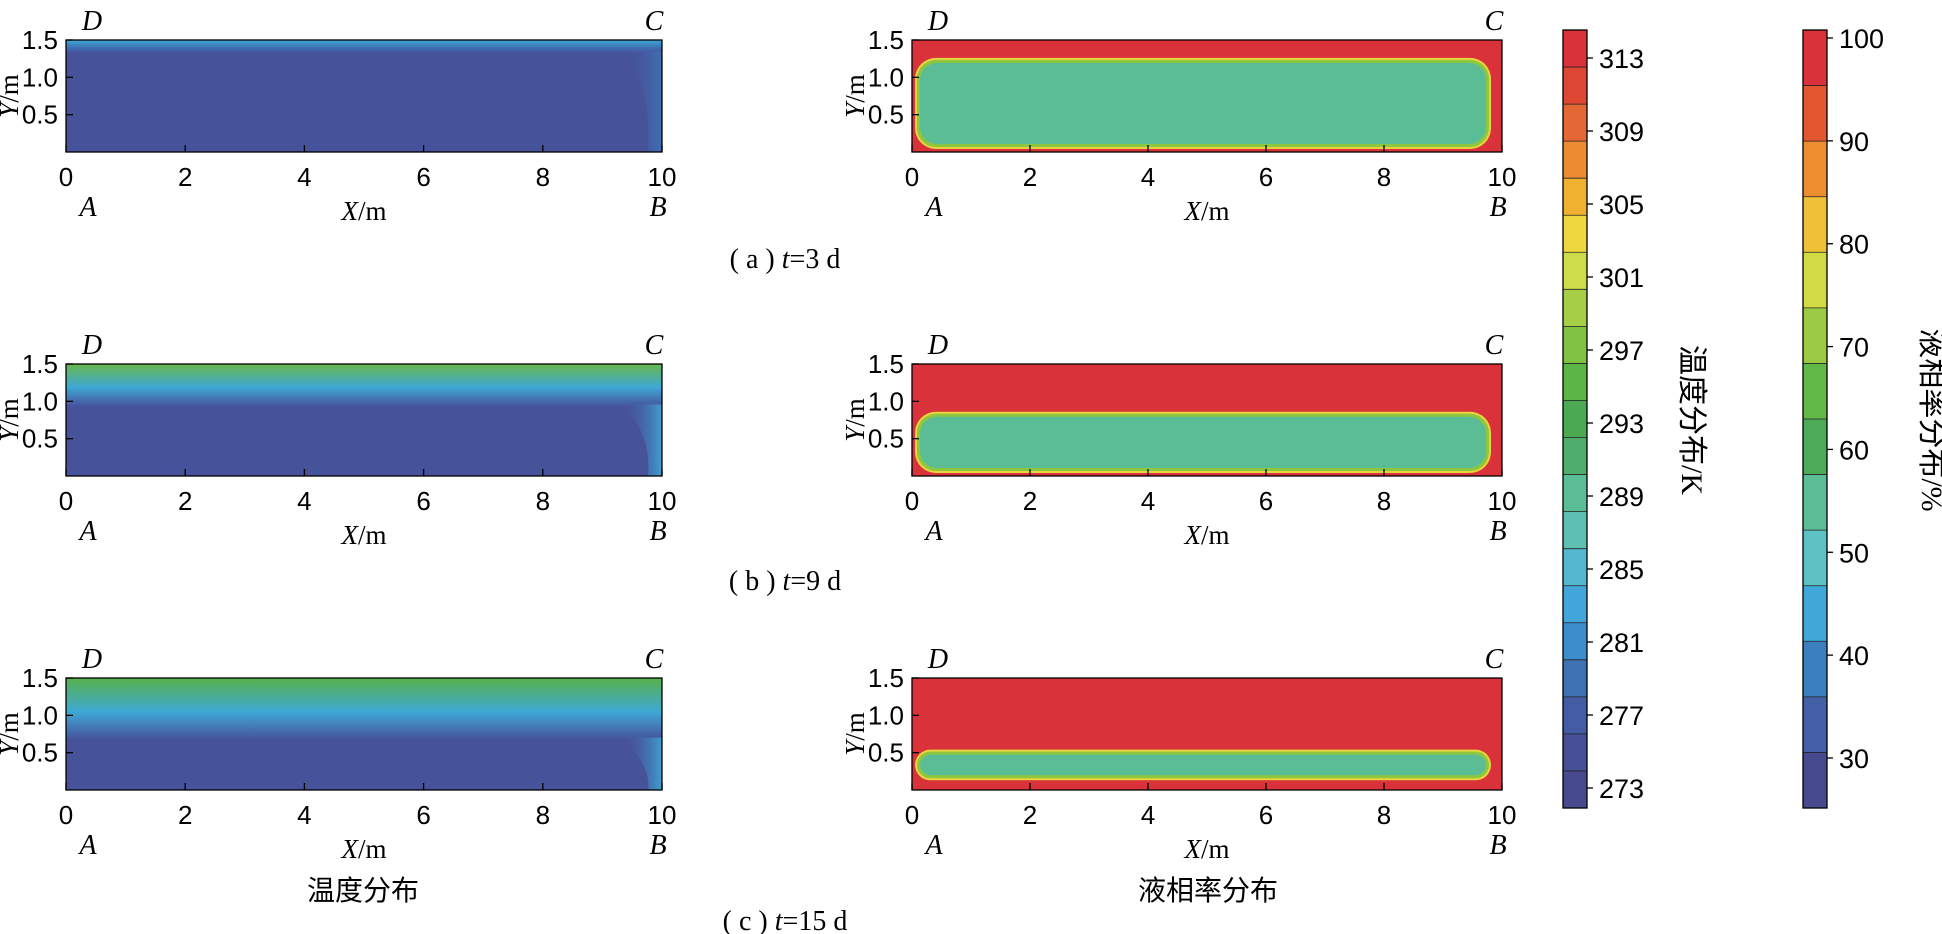  Describe the element at coordinates (785, 920) in the screenshot. I see `caption-c: ( c ) t=15 d` at that location.